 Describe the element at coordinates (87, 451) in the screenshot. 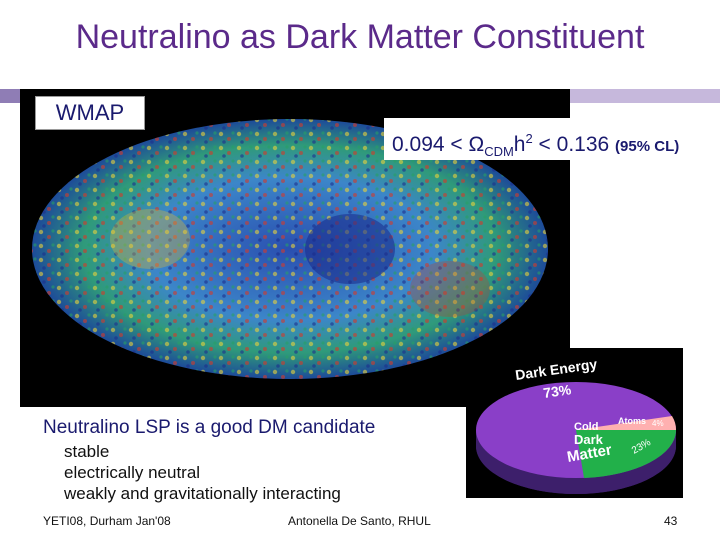

I see `property-item: stable` at that location.